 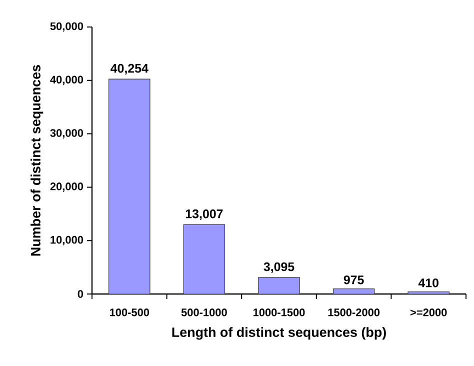 What do you see at coordinates (354, 312) in the screenshot?
I see `x-tick-label: 1500-2000` at bounding box center [354, 312].